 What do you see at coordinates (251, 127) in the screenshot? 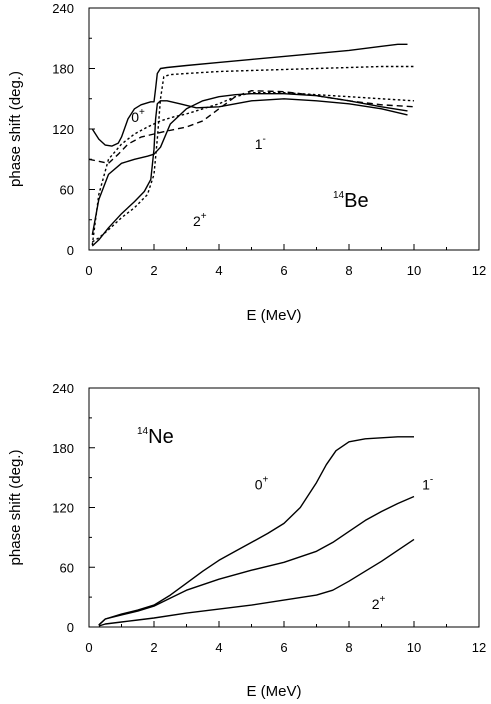
I see `series-line-dashed` at bounding box center [251, 127].